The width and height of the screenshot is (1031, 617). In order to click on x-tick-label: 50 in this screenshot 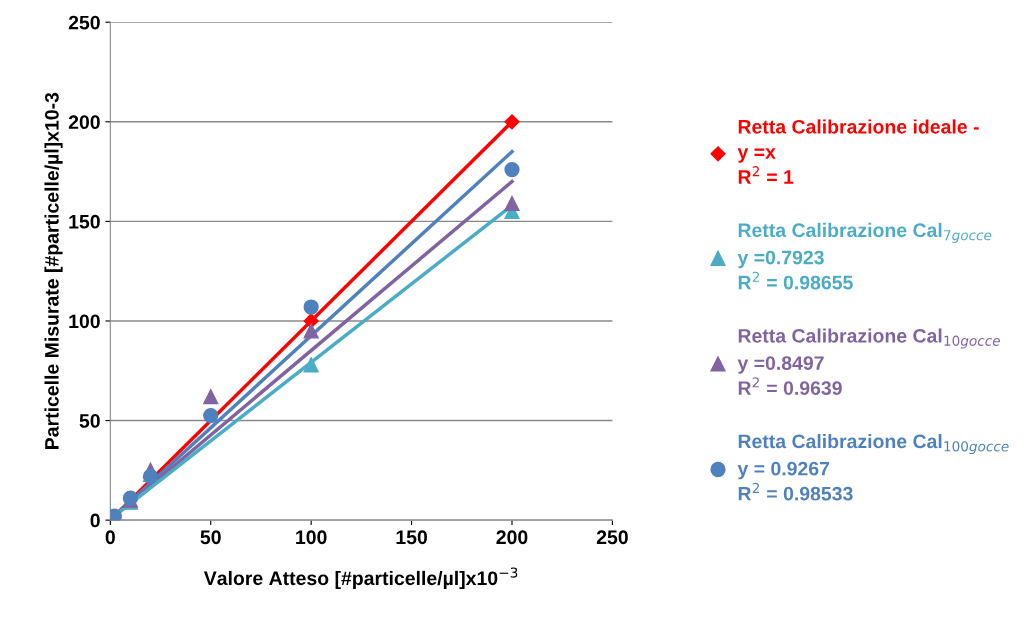, I will do `click(210, 537)`.